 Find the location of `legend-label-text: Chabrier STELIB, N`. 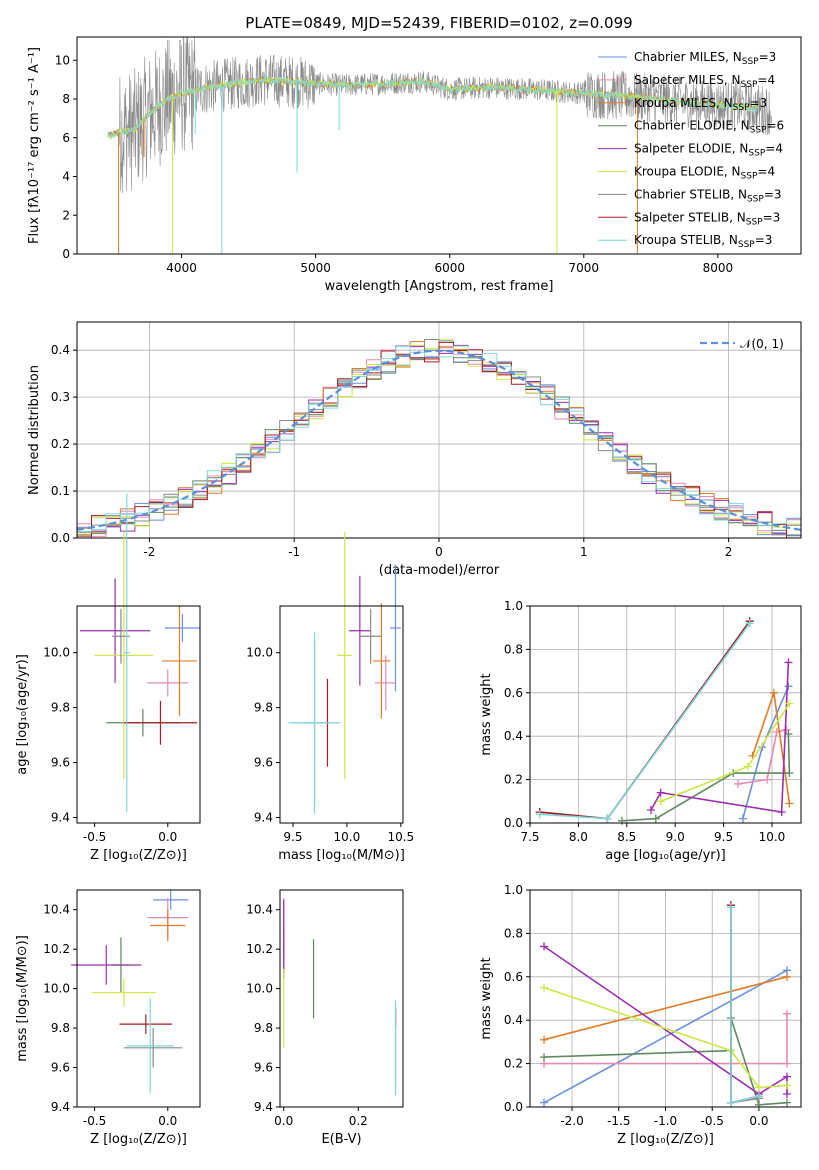

legend-label-text: Chabrier STELIB, N is located at coordinates (690, 194).